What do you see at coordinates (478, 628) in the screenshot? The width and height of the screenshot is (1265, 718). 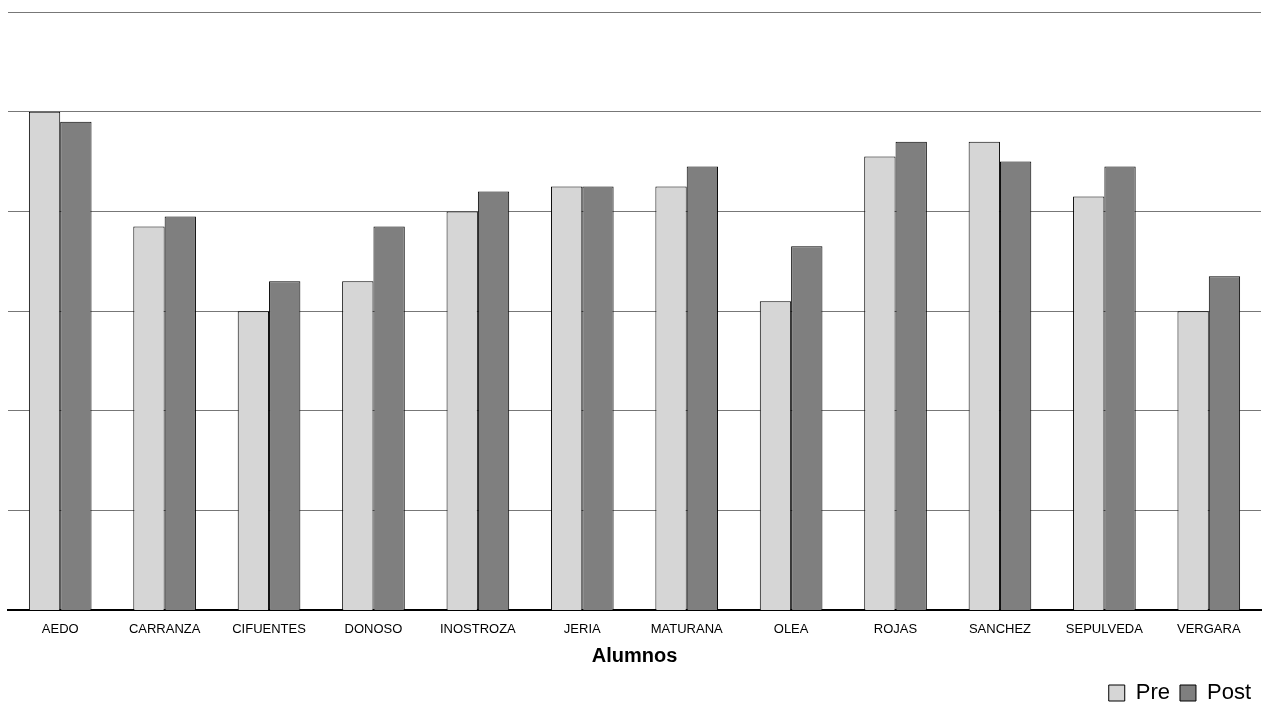 I see `x-tick-label: INOSTROZA` at bounding box center [478, 628].